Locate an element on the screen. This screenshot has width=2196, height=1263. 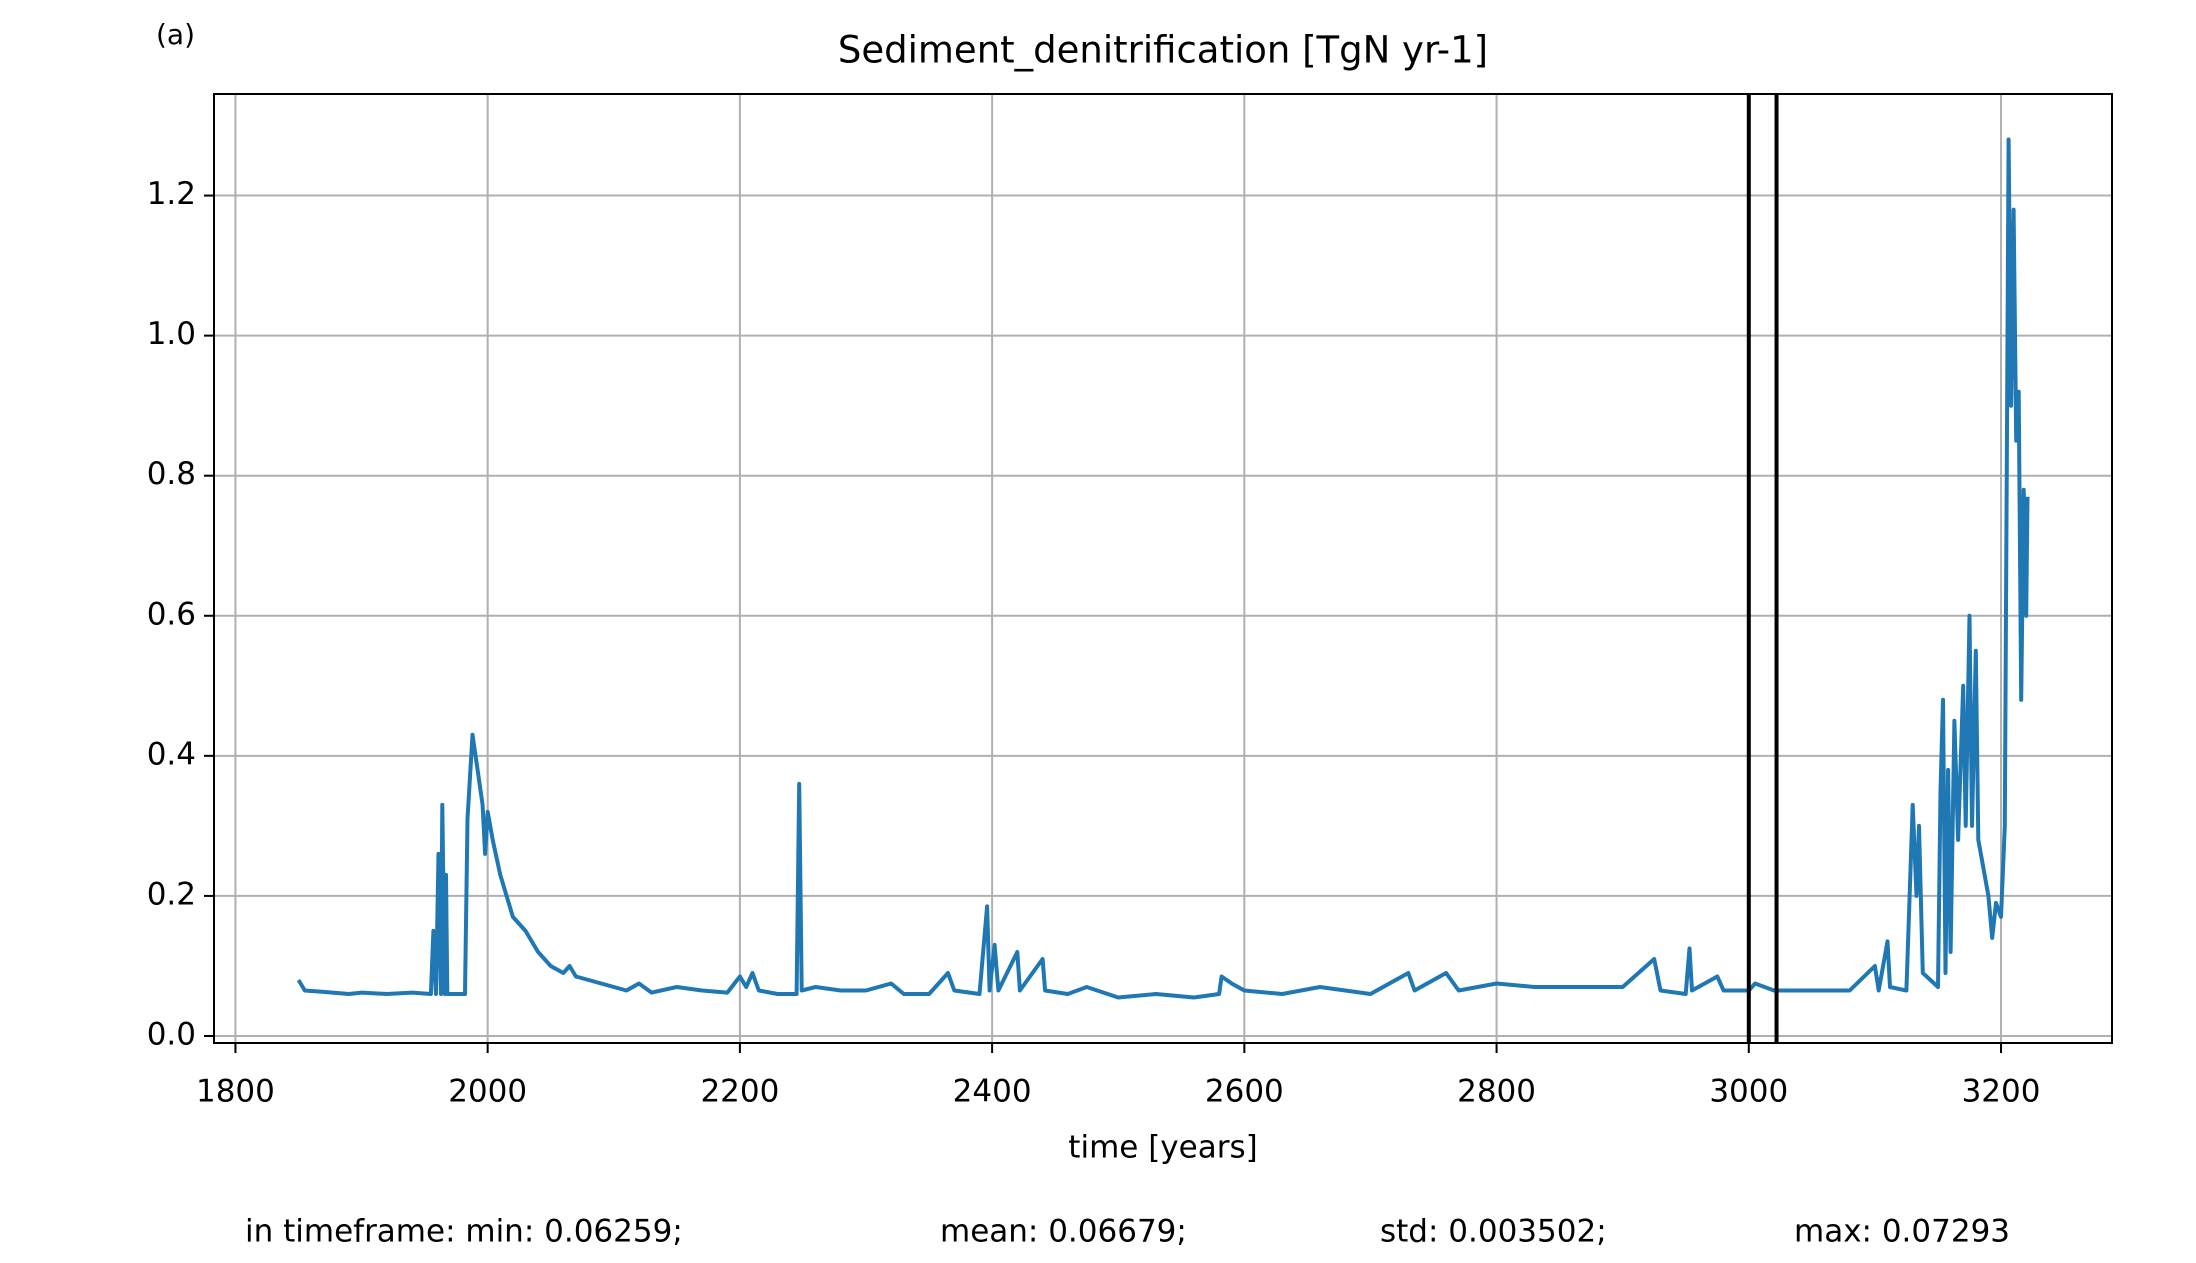
x-tick-label: 3000 is located at coordinates (1748, 1092).